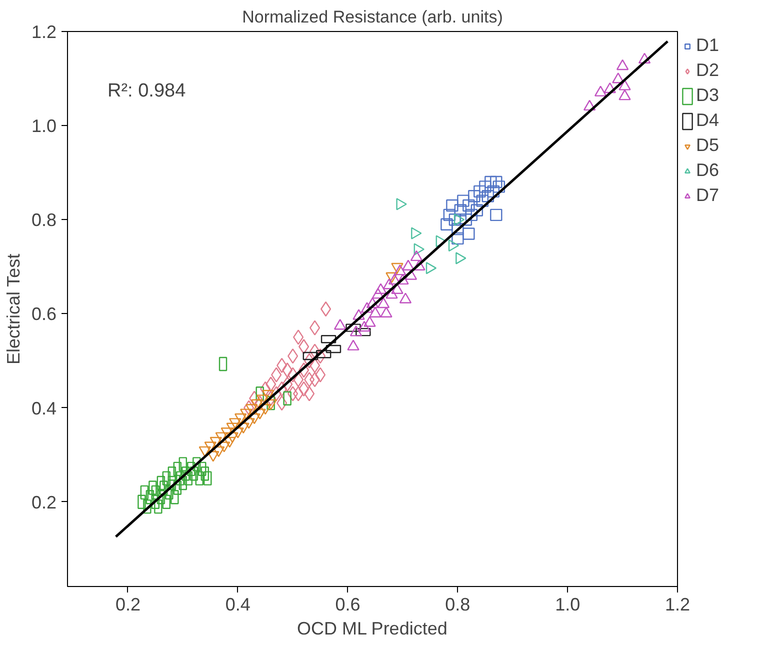 This screenshot has width=777, height=671. I want to click on legend-label: D1, so click(708, 45).